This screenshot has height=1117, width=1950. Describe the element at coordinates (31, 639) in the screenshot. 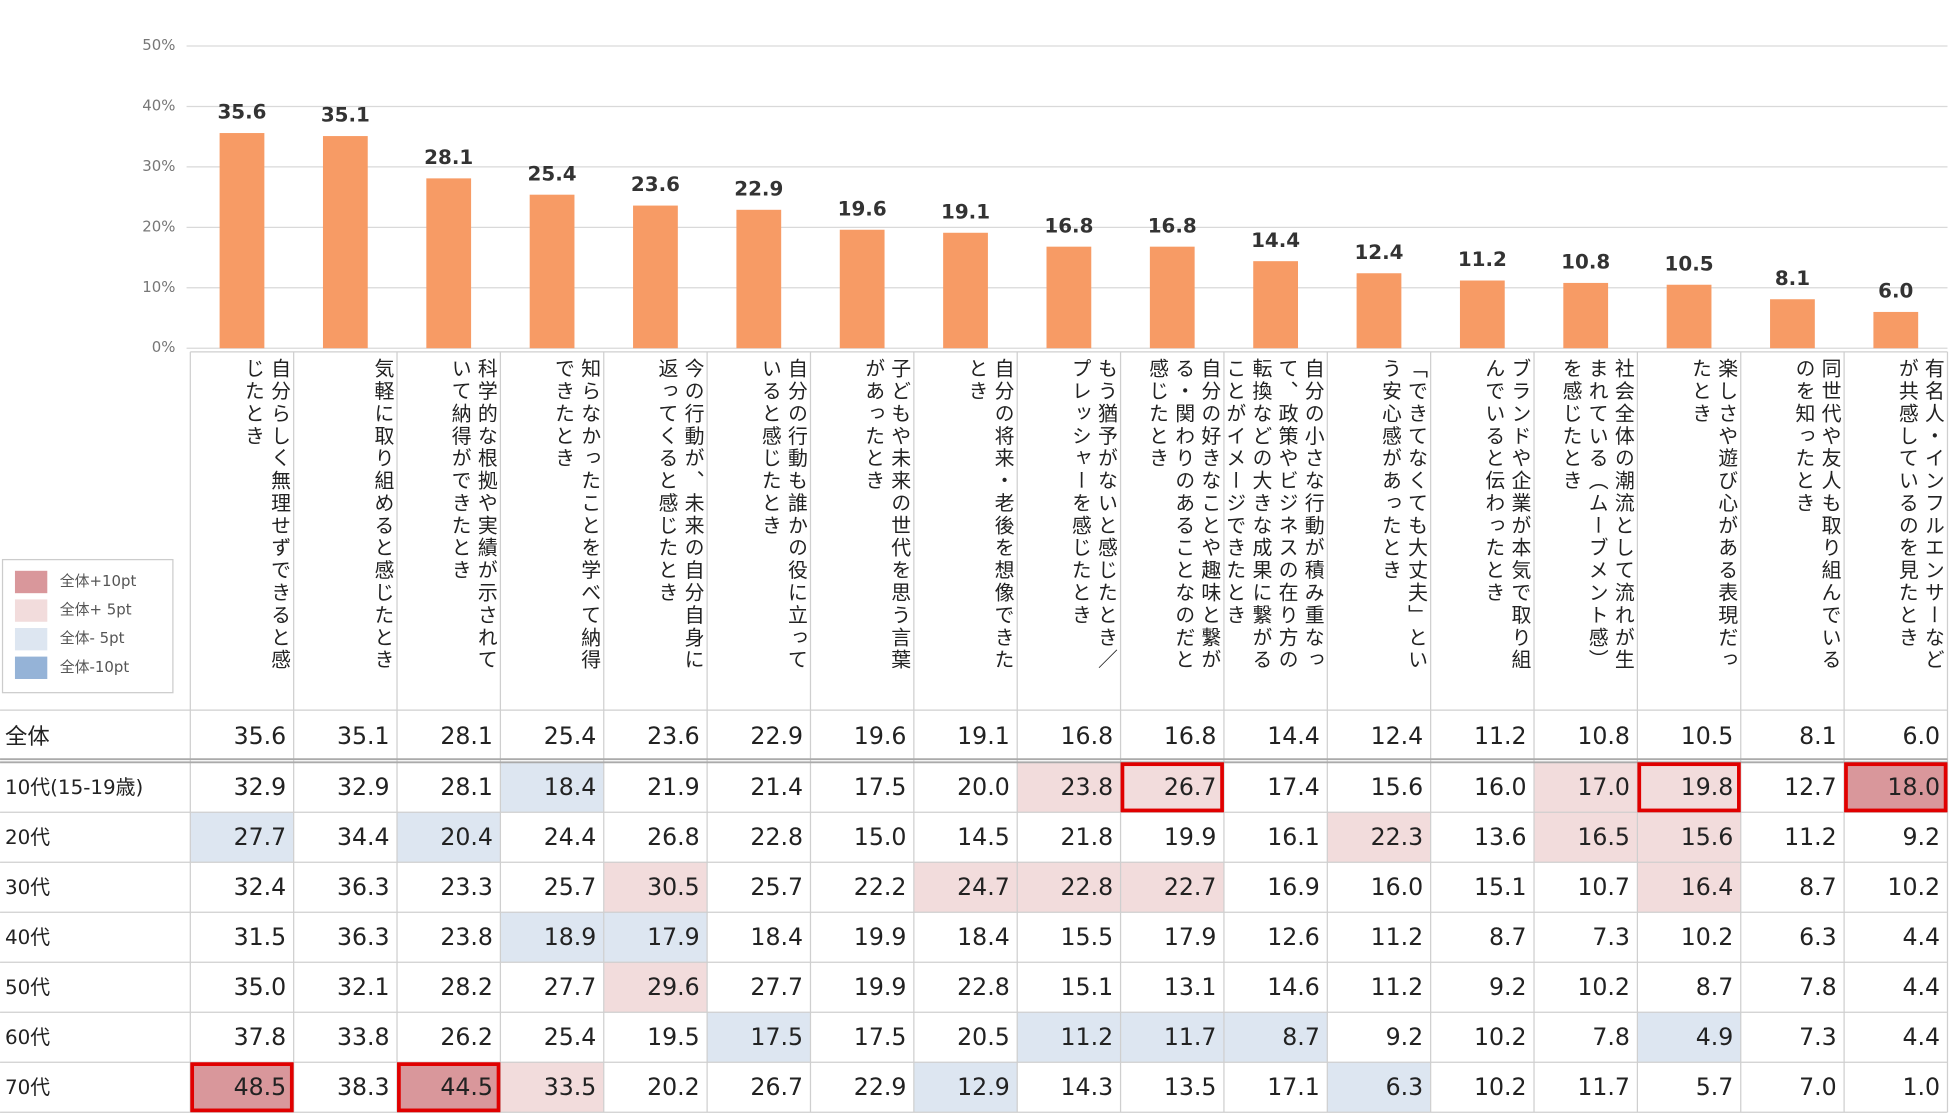

I see `legend-swatch` at that location.